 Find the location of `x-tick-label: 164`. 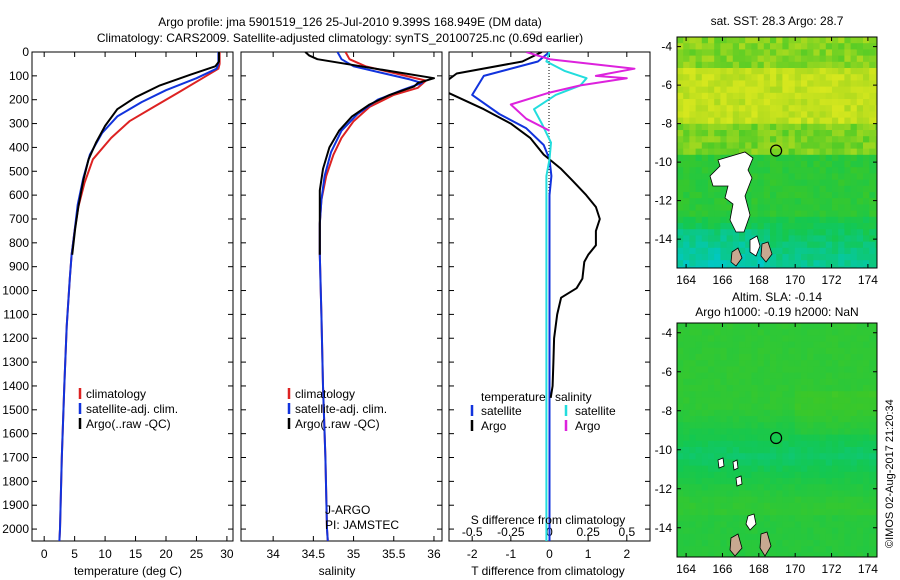

x-tick-label: 164 is located at coordinates (686, 280).